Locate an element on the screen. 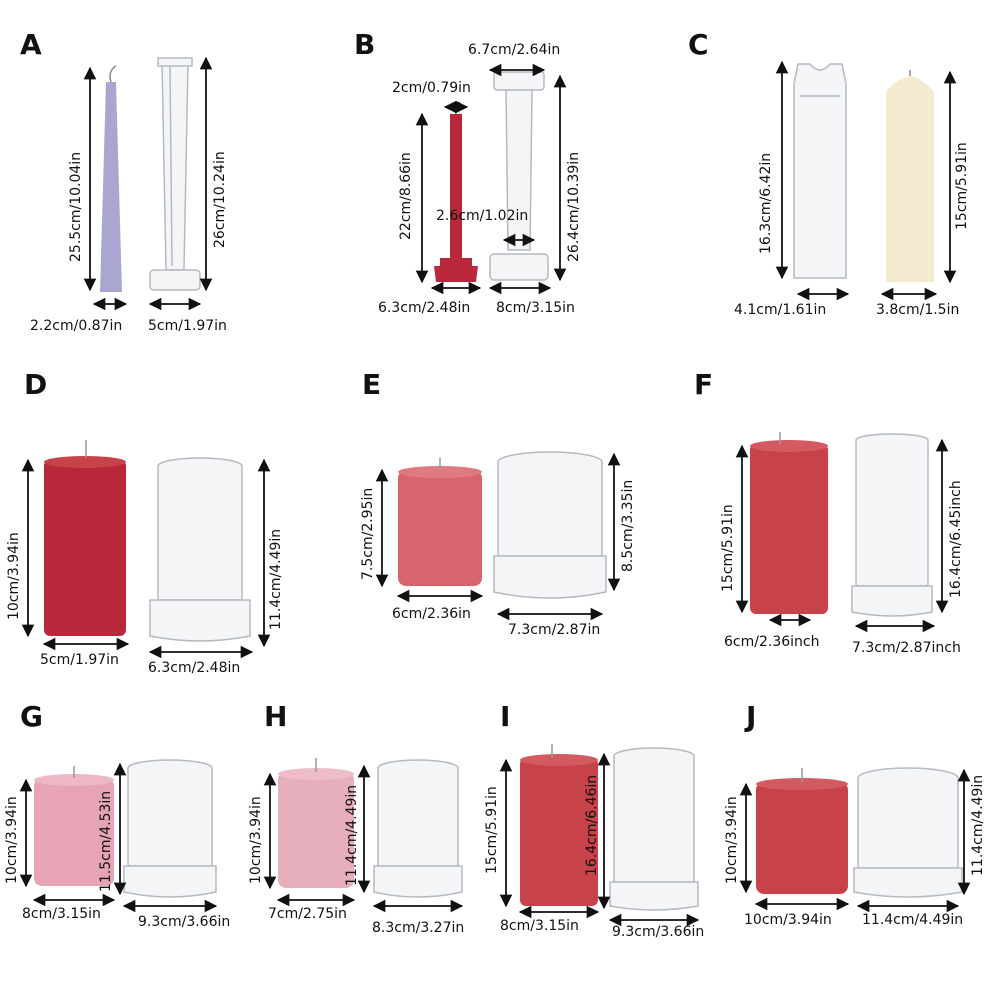  panel-b-mold-height: 26.4cm/10.39in is located at coordinates (574, 206).